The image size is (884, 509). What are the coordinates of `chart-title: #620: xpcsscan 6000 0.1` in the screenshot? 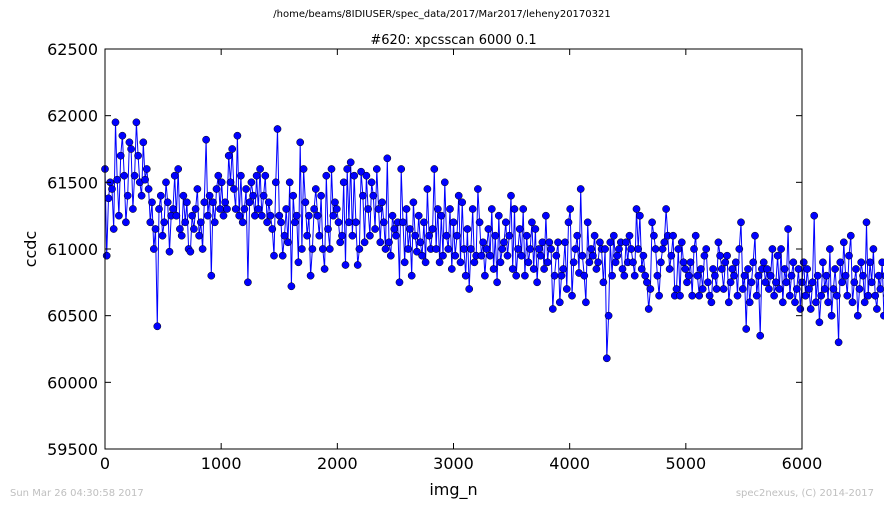 It's located at (453, 40).